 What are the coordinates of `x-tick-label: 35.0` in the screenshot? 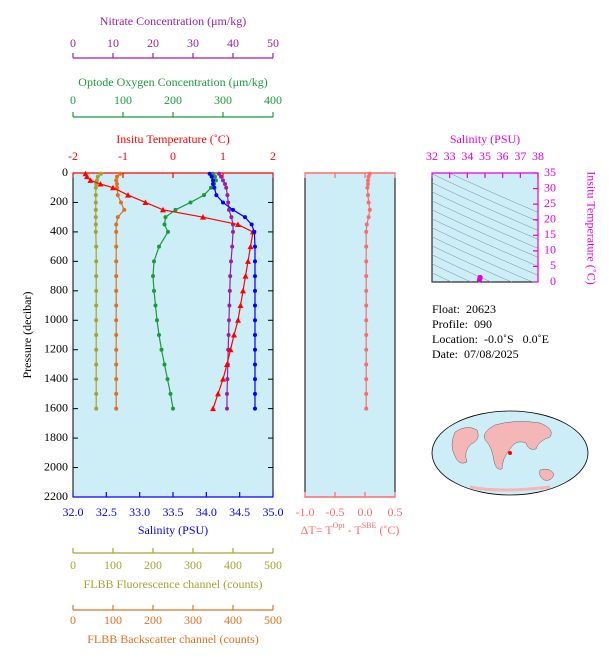 It's located at (273, 512).